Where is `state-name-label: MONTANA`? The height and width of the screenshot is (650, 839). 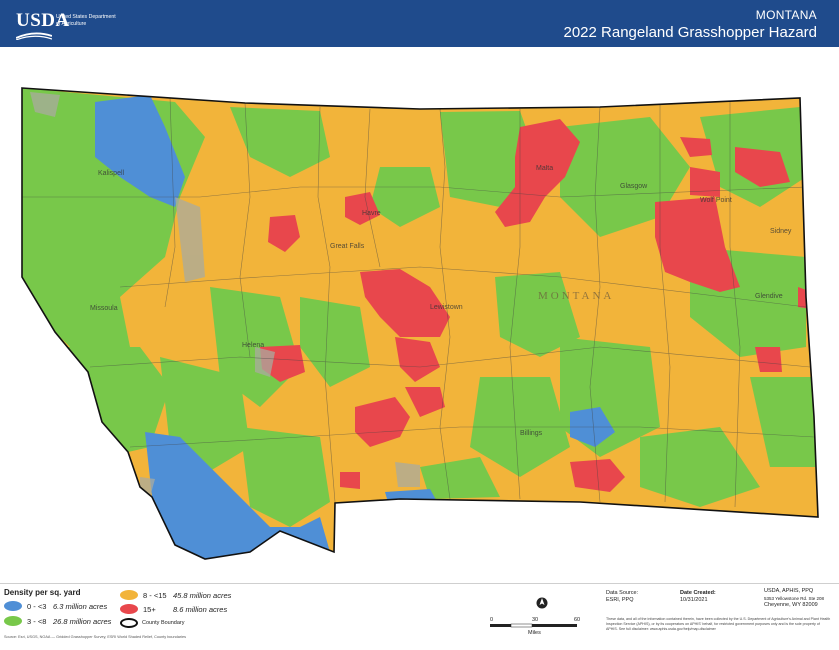
state-name-label: MONTANA is located at coordinates (576, 296).